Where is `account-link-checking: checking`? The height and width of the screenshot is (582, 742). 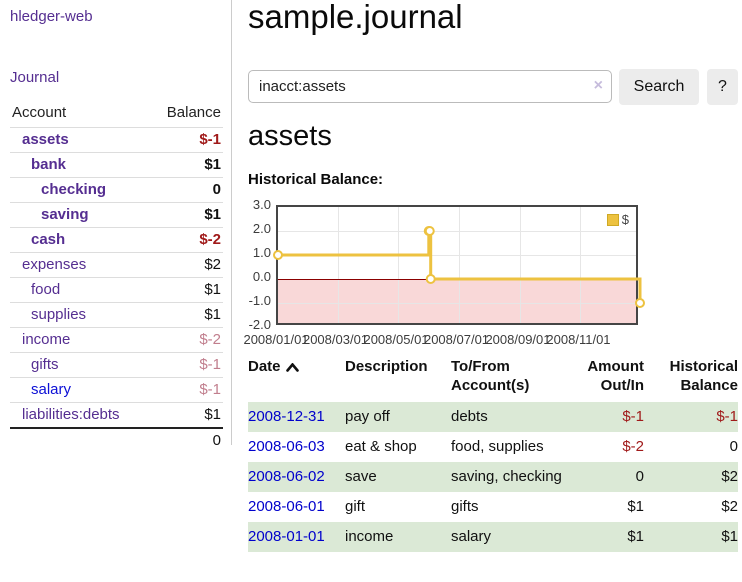 account-link-checking: checking is located at coordinates (74, 189).